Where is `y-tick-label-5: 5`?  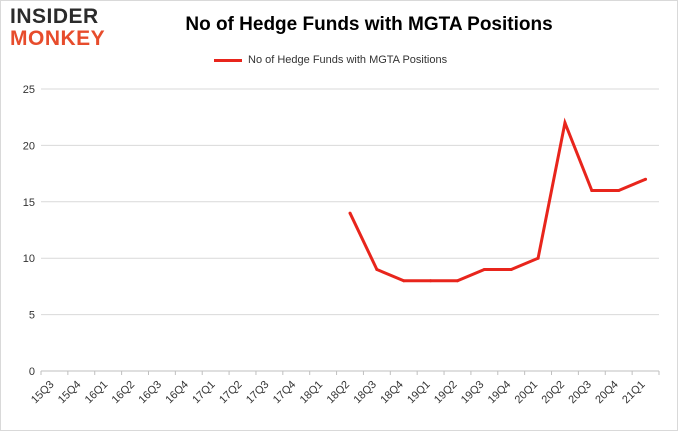
y-tick-label-5: 5 is located at coordinates (32, 316).